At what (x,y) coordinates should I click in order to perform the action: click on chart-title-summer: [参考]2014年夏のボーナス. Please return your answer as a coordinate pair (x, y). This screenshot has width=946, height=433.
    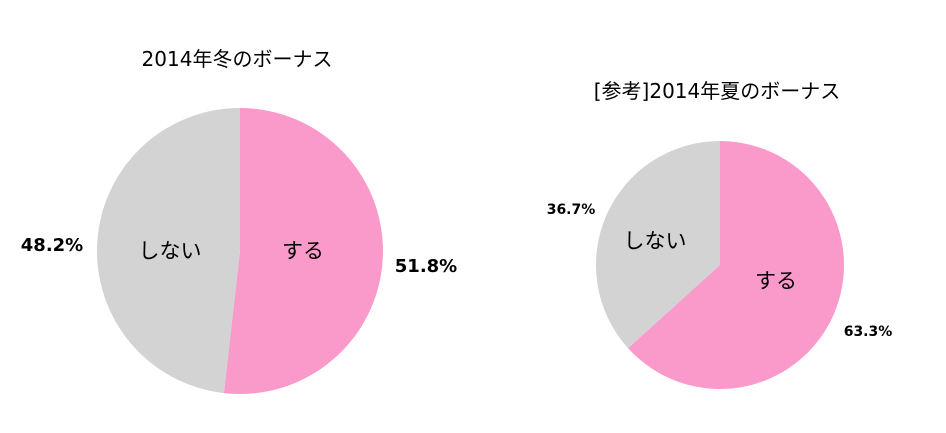
    Looking at the image, I should click on (717, 91).